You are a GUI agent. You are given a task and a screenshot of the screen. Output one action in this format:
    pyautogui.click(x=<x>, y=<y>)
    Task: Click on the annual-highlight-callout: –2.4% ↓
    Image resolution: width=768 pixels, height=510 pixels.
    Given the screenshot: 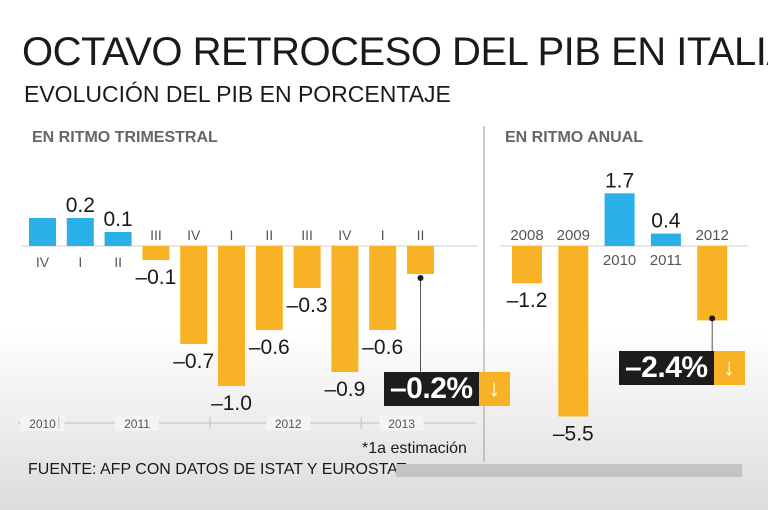 What is the action you would take?
    pyautogui.click(x=682, y=368)
    